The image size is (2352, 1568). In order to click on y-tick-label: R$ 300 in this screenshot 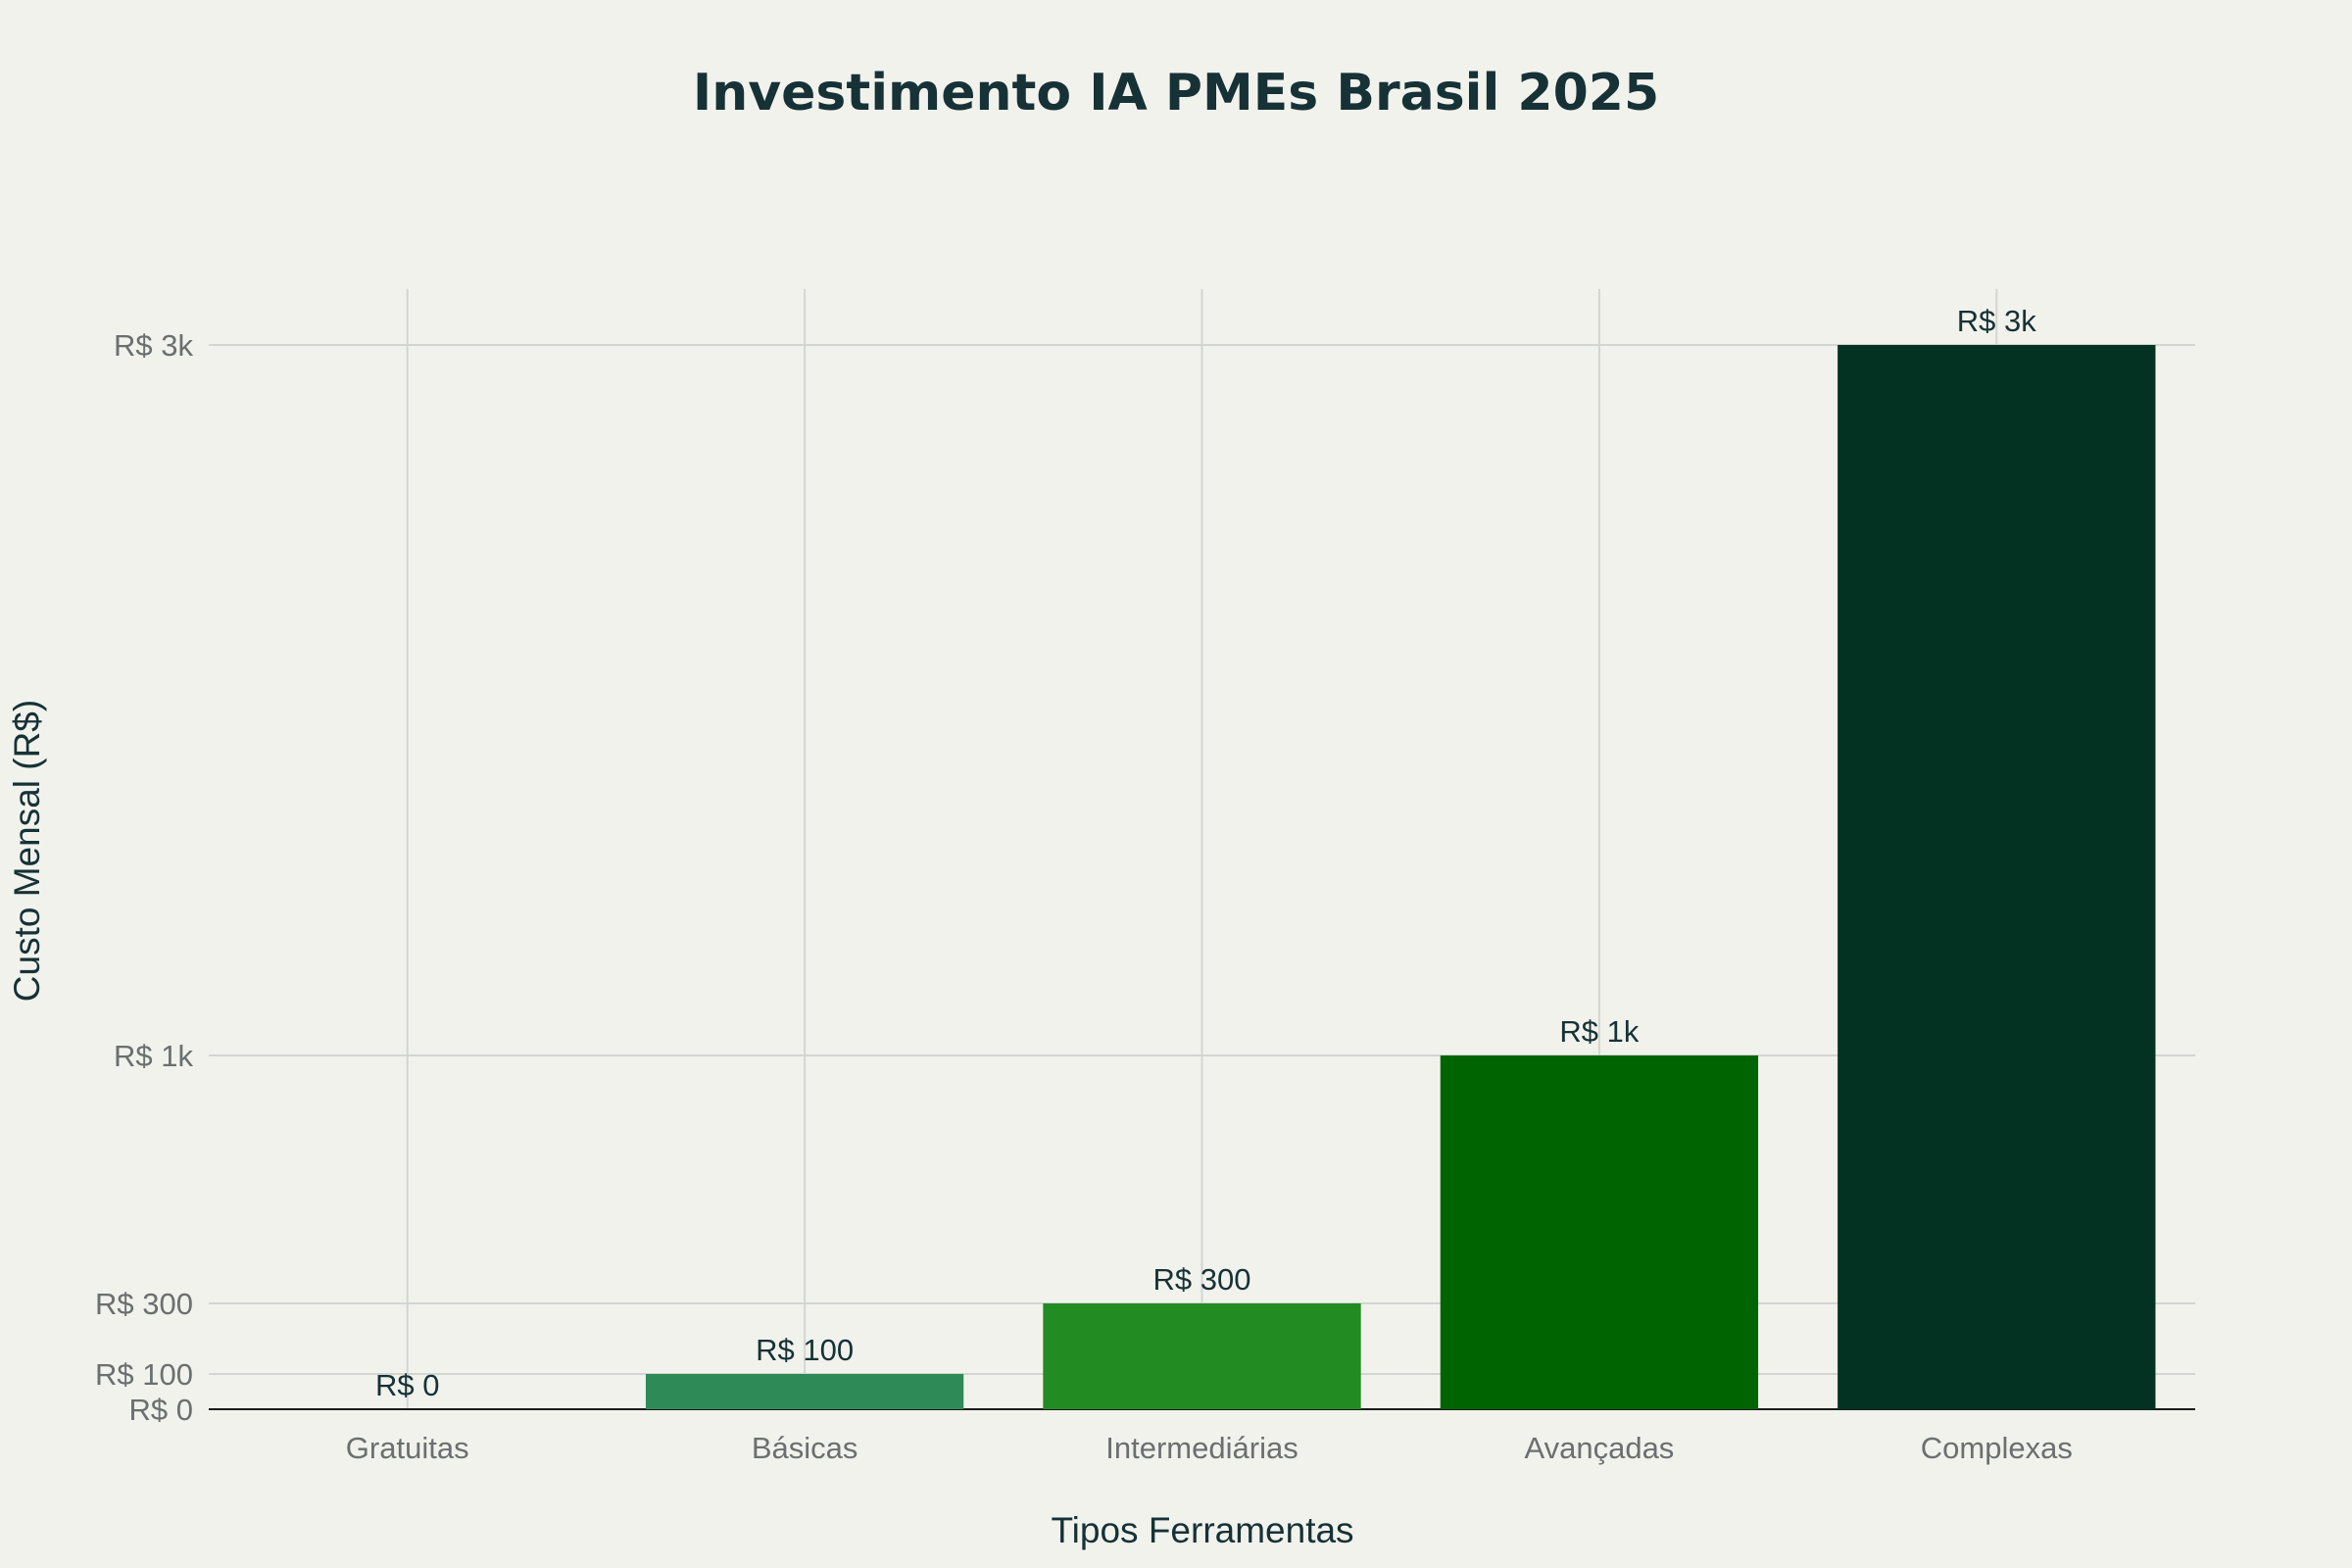, I will do `click(144, 1304)`.